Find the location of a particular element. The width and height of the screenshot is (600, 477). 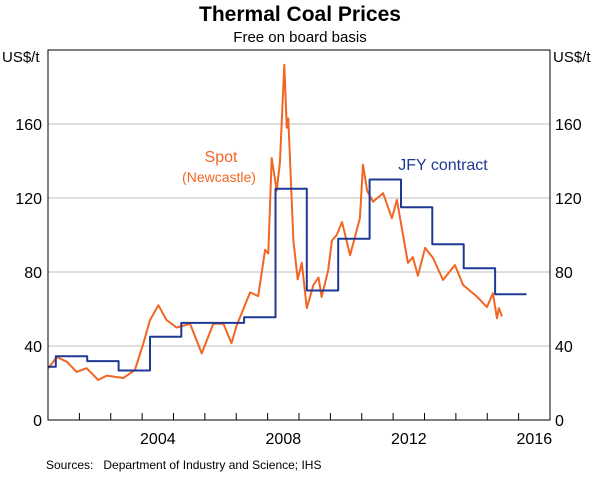

x-tick-label: 2016 is located at coordinates (535, 439).